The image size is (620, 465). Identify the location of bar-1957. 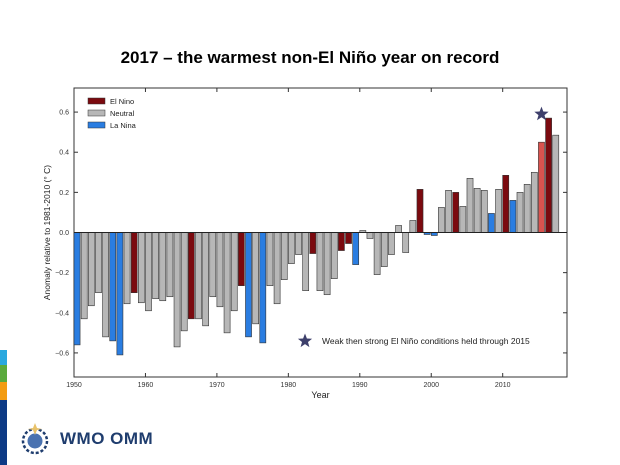
(127, 268).